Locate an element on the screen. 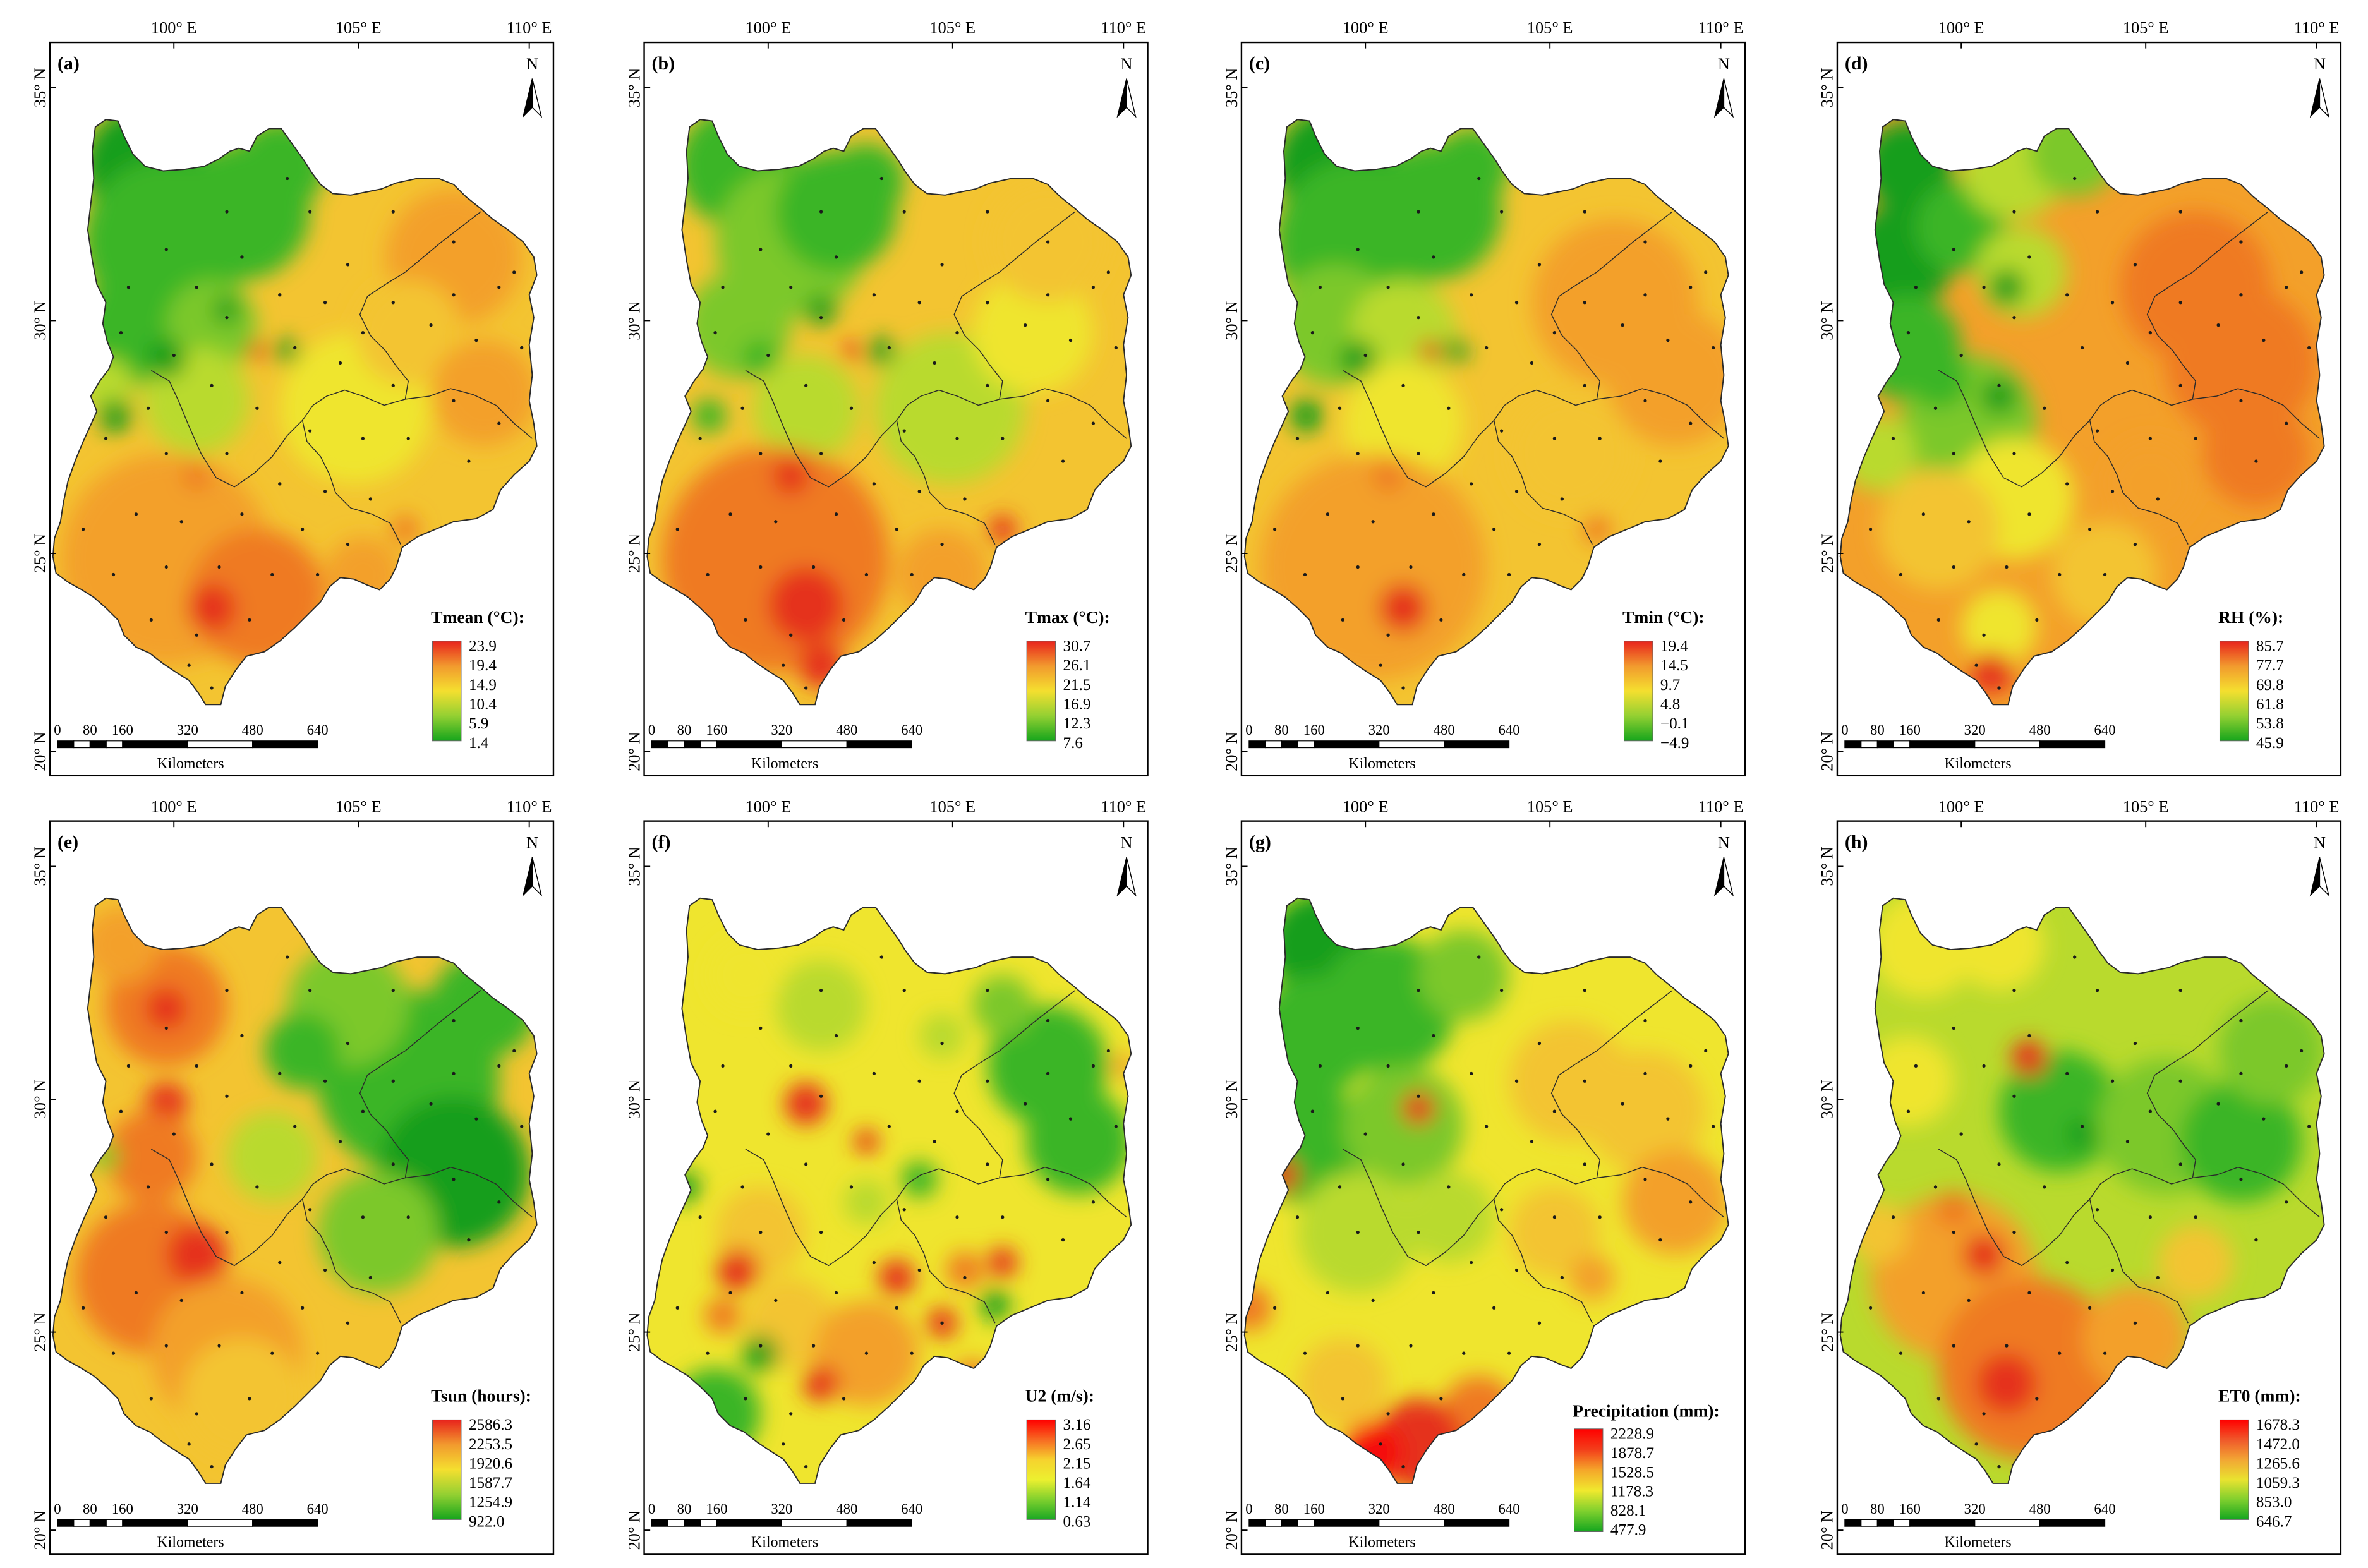 The height and width of the screenshot is (1568, 2368). scale-bar-tick-label: 320 is located at coordinates (1379, 1509).